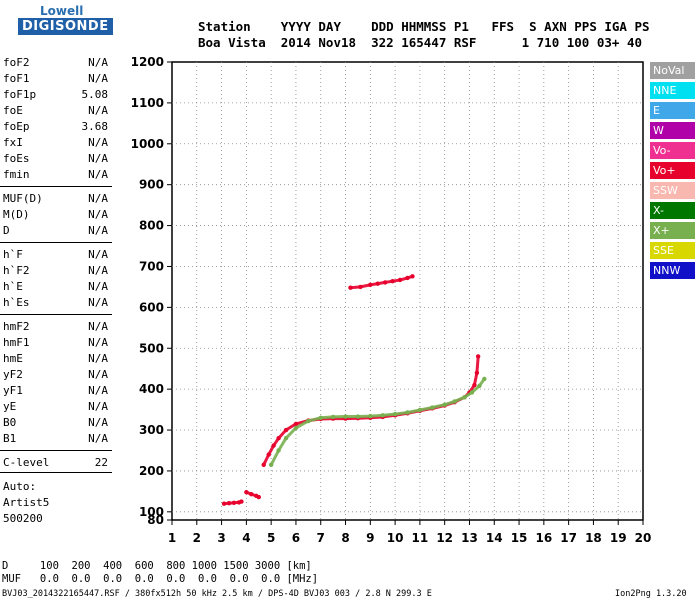  Describe the element at coordinates (643, 538) in the screenshot. I see `x-tick-label: 20` at that location.